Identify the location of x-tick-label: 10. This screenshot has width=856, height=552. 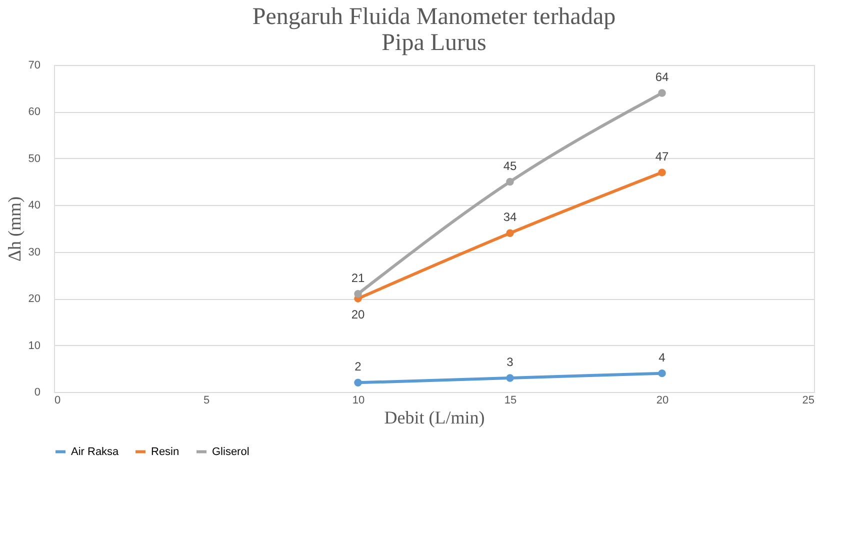
(358, 400).